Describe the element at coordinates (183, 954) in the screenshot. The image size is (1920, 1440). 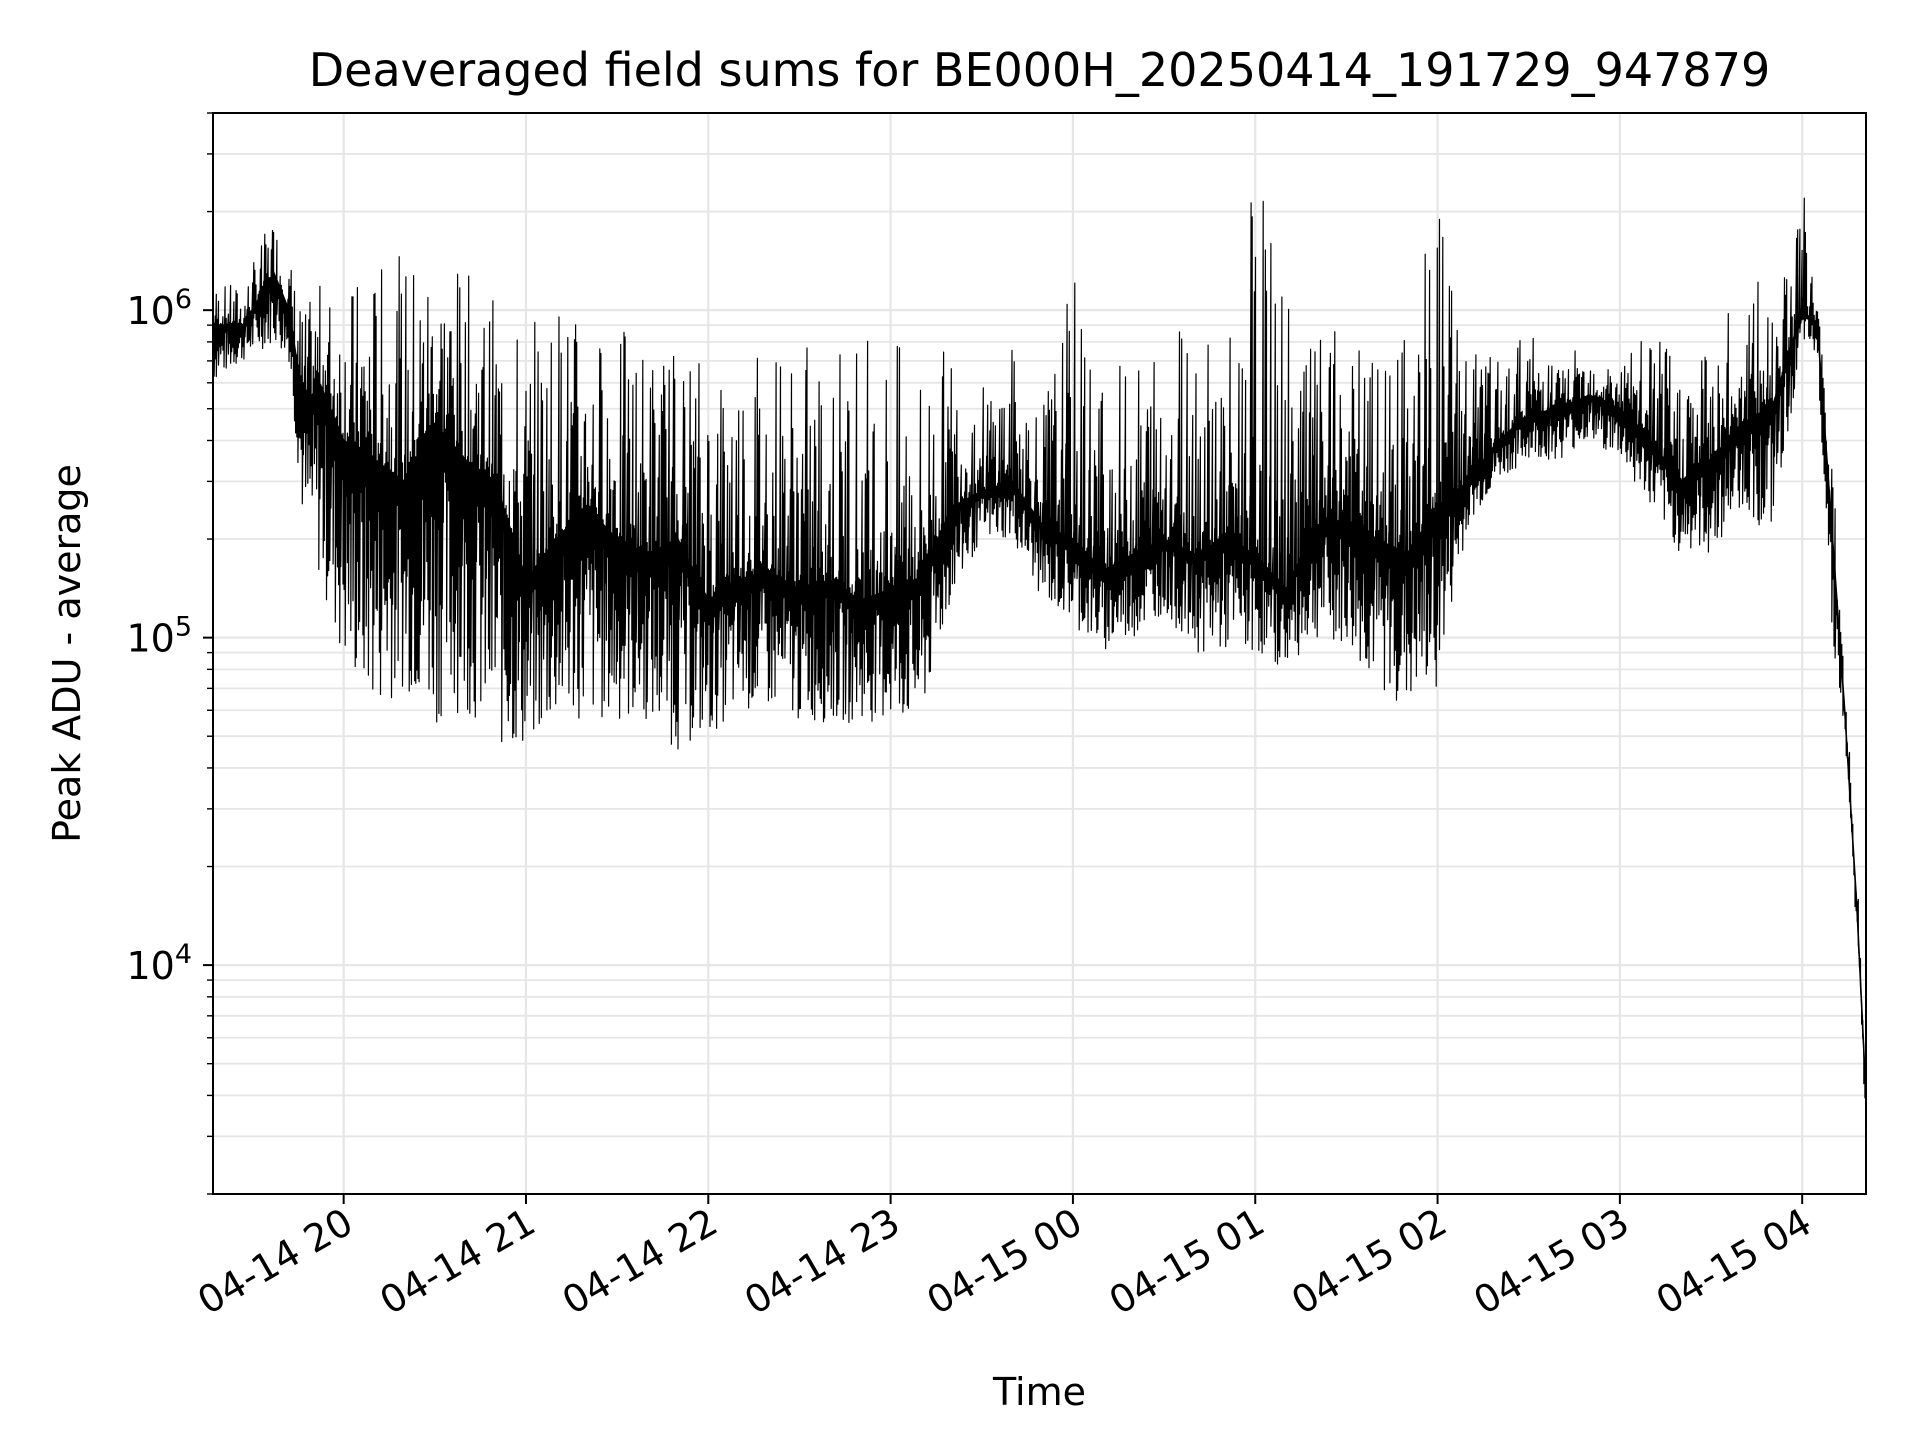
I see `y-tick-label-exponent: 4` at that location.